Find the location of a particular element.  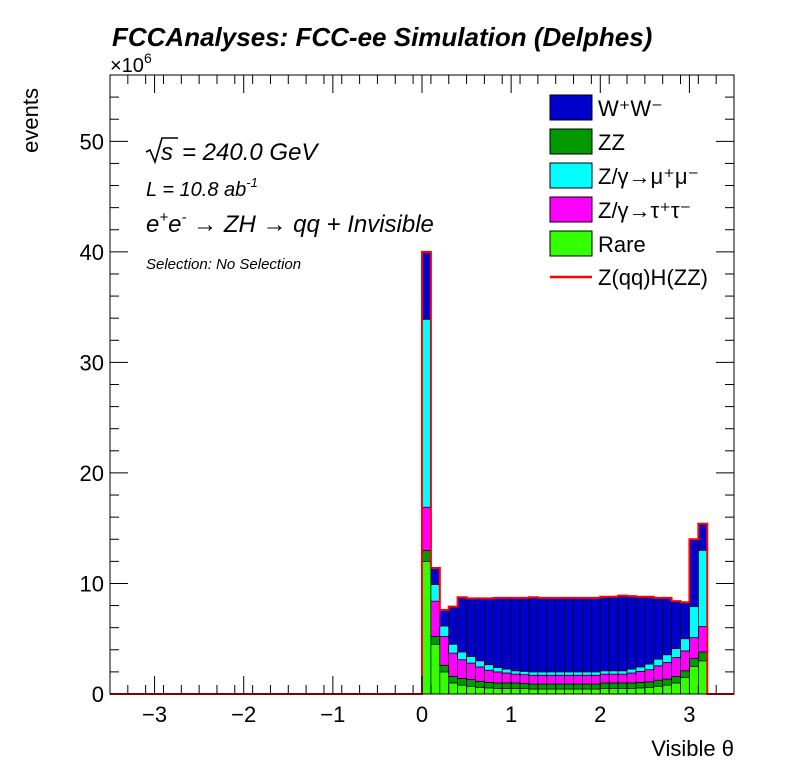

y-tick-label-2: 20 is located at coordinates (92, 473).